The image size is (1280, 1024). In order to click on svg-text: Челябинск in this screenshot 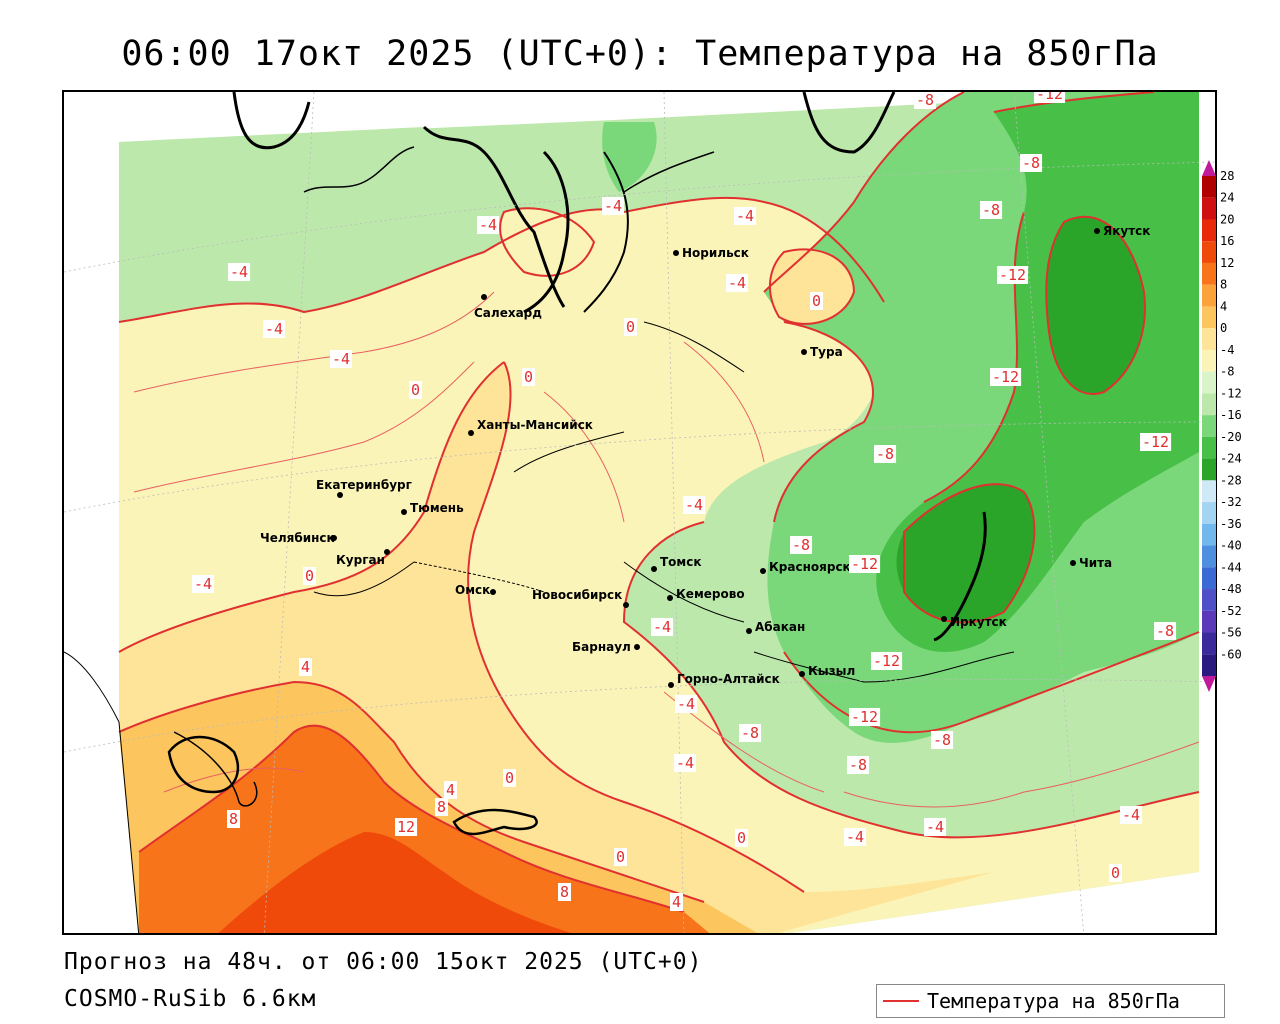, I will do `click(297, 538)`.